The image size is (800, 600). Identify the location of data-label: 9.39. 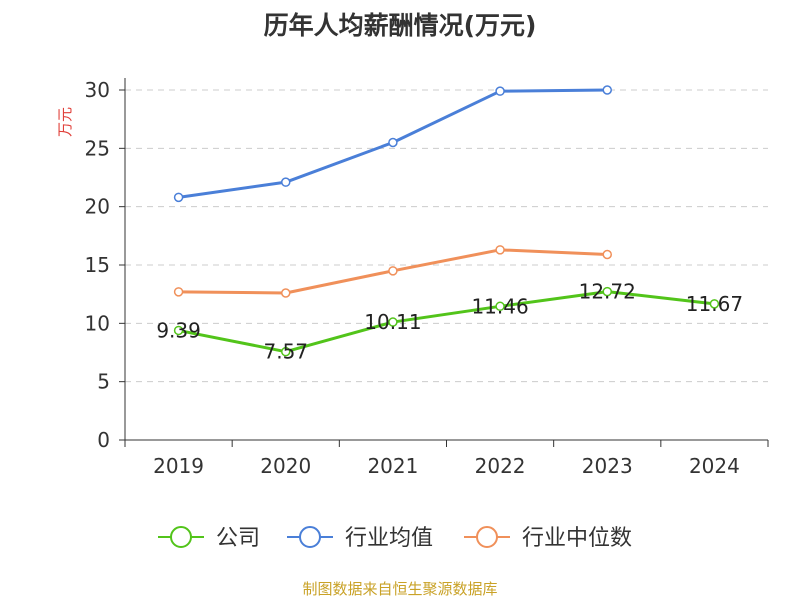
(178, 330).